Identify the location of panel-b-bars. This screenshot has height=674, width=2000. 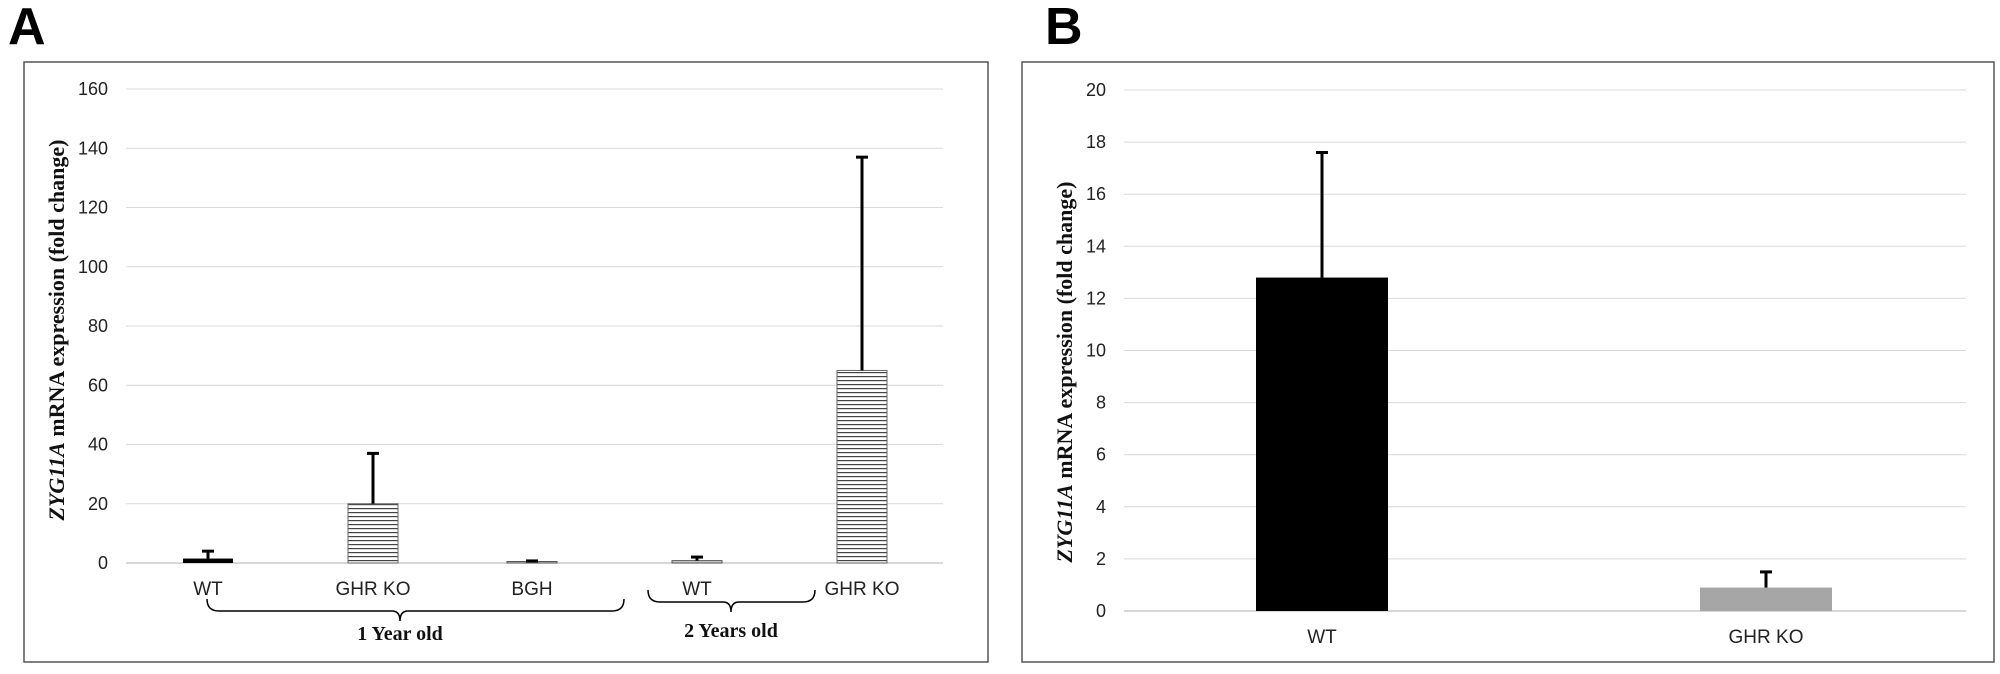
(1544, 444).